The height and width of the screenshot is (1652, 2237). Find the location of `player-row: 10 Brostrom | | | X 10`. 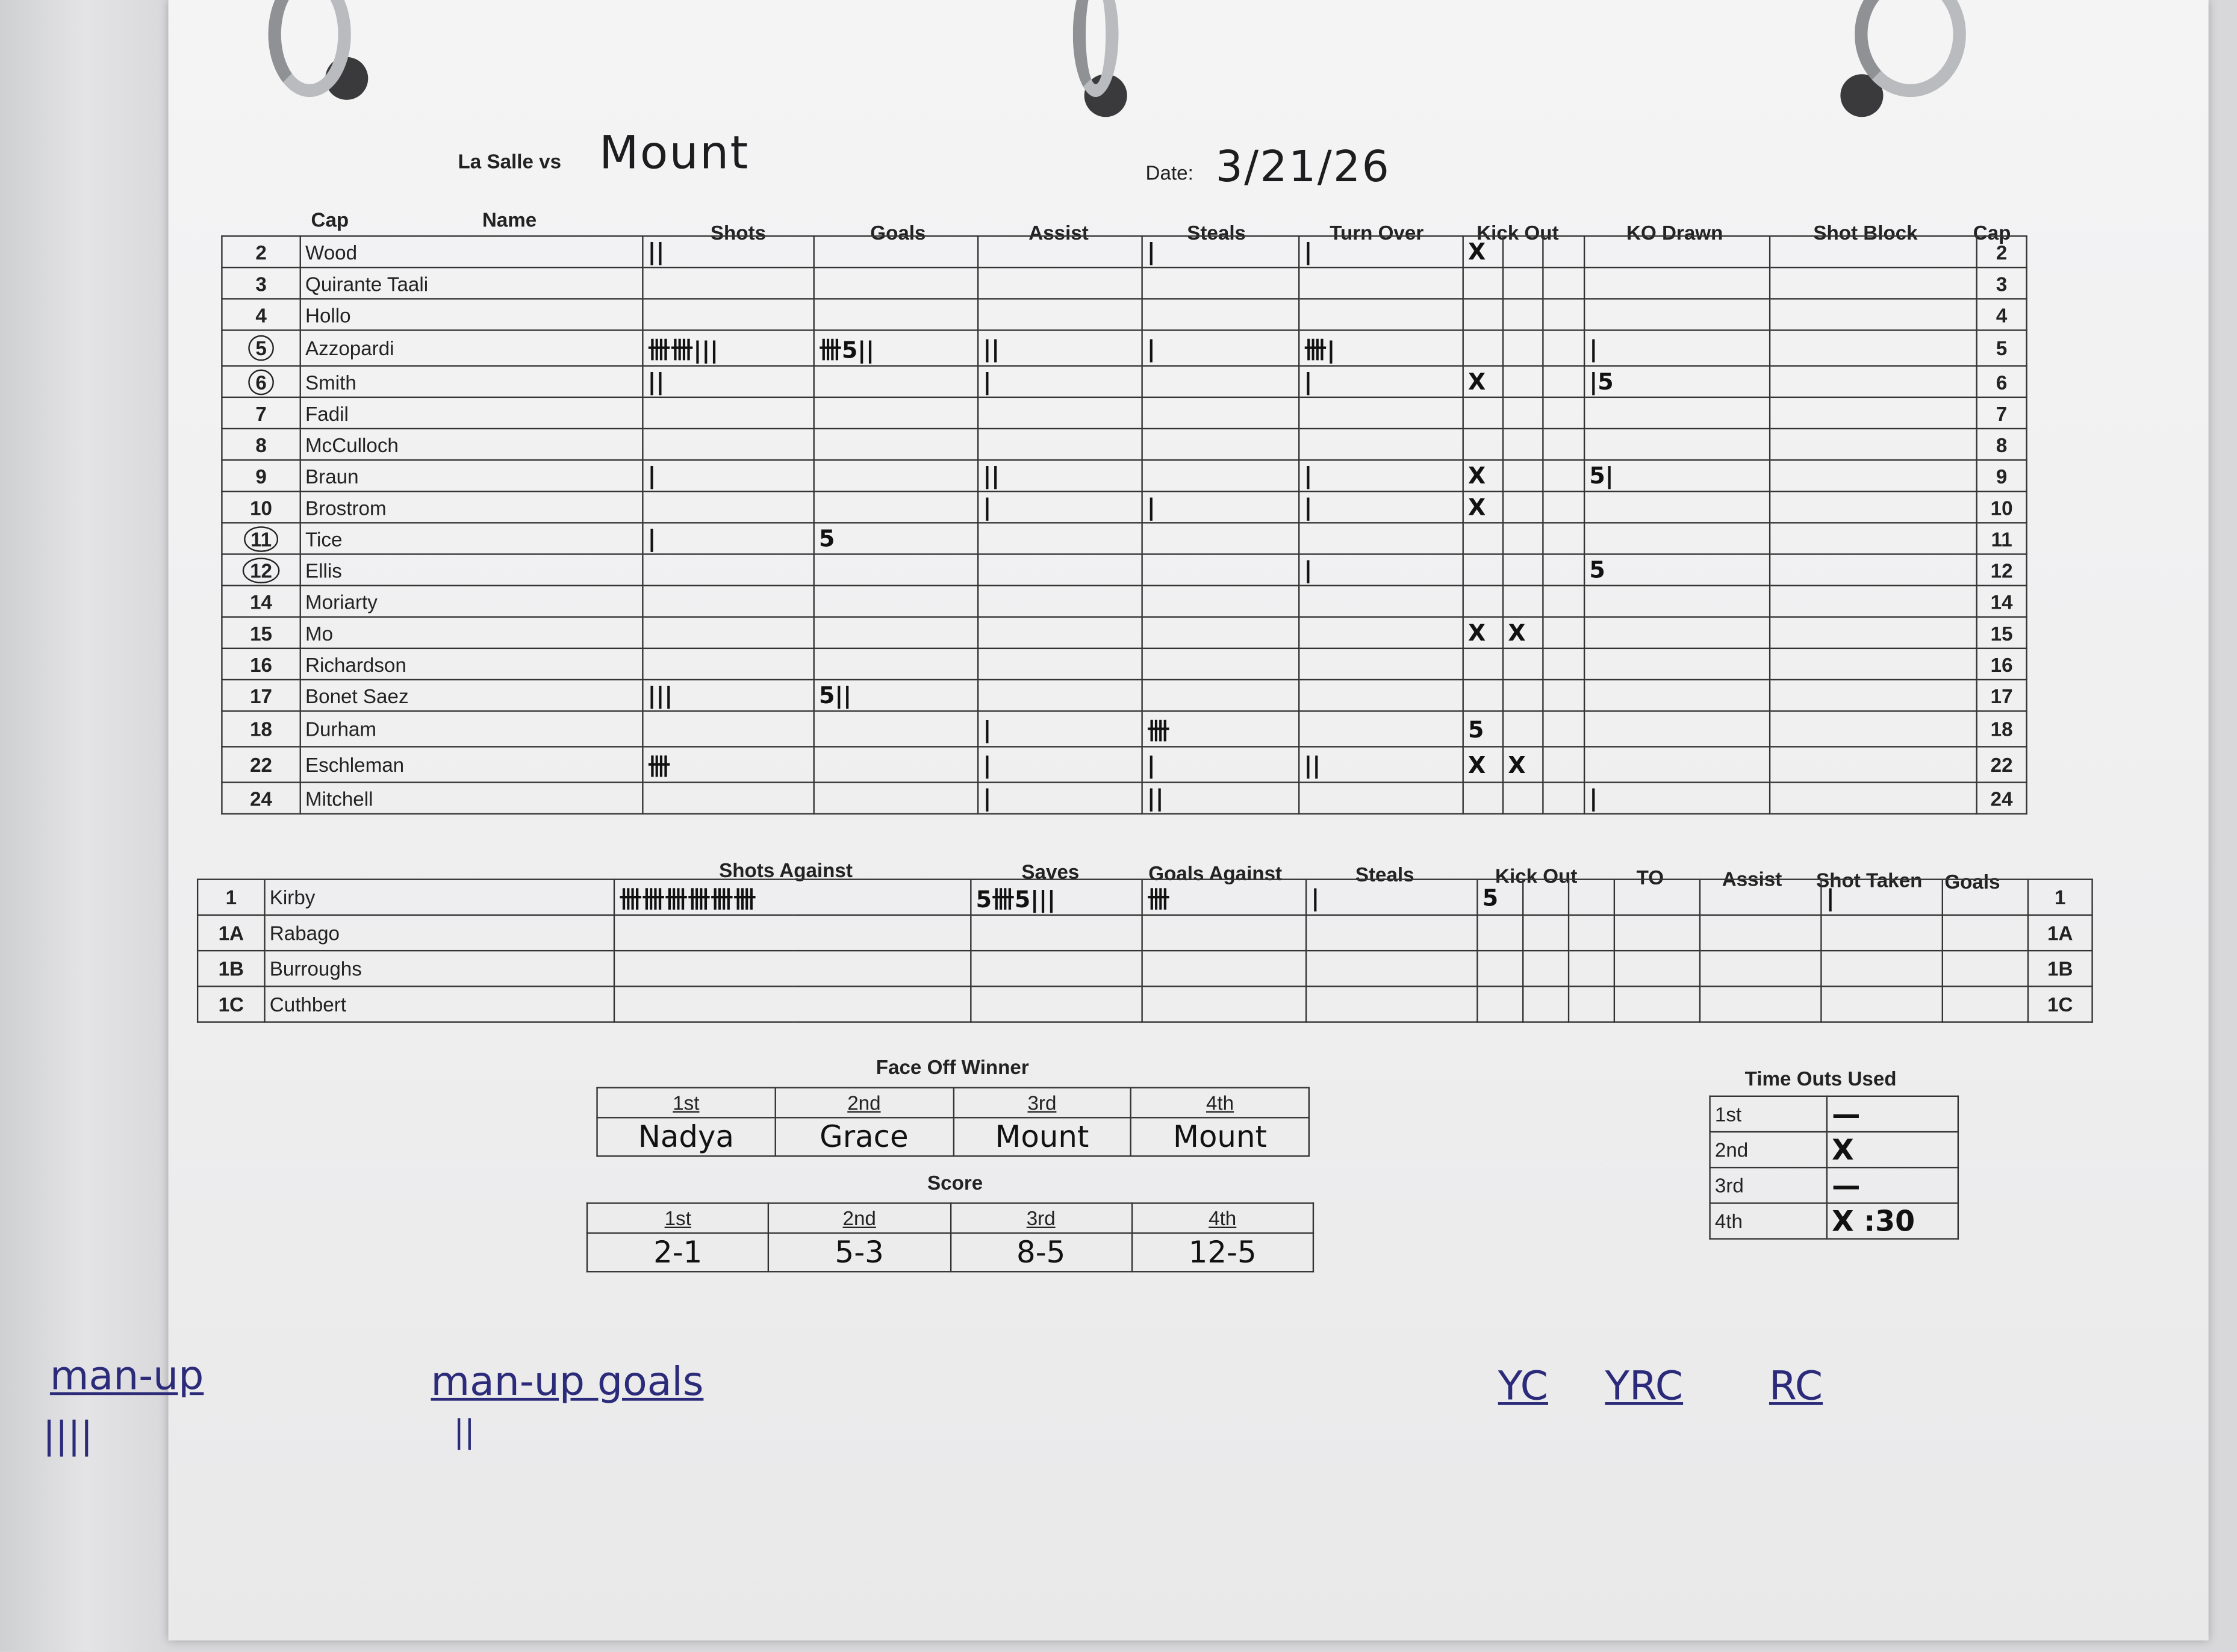

player-row: 10 Brostrom | | | X 10 is located at coordinates (1124, 507).